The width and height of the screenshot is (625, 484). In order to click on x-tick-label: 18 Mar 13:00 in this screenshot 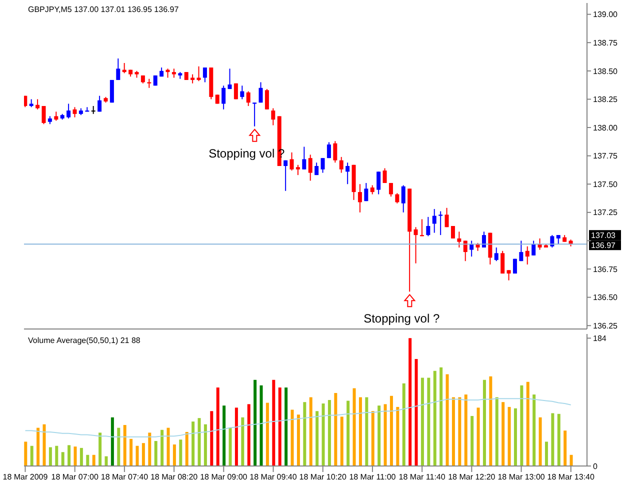, I will do `click(522, 477)`.